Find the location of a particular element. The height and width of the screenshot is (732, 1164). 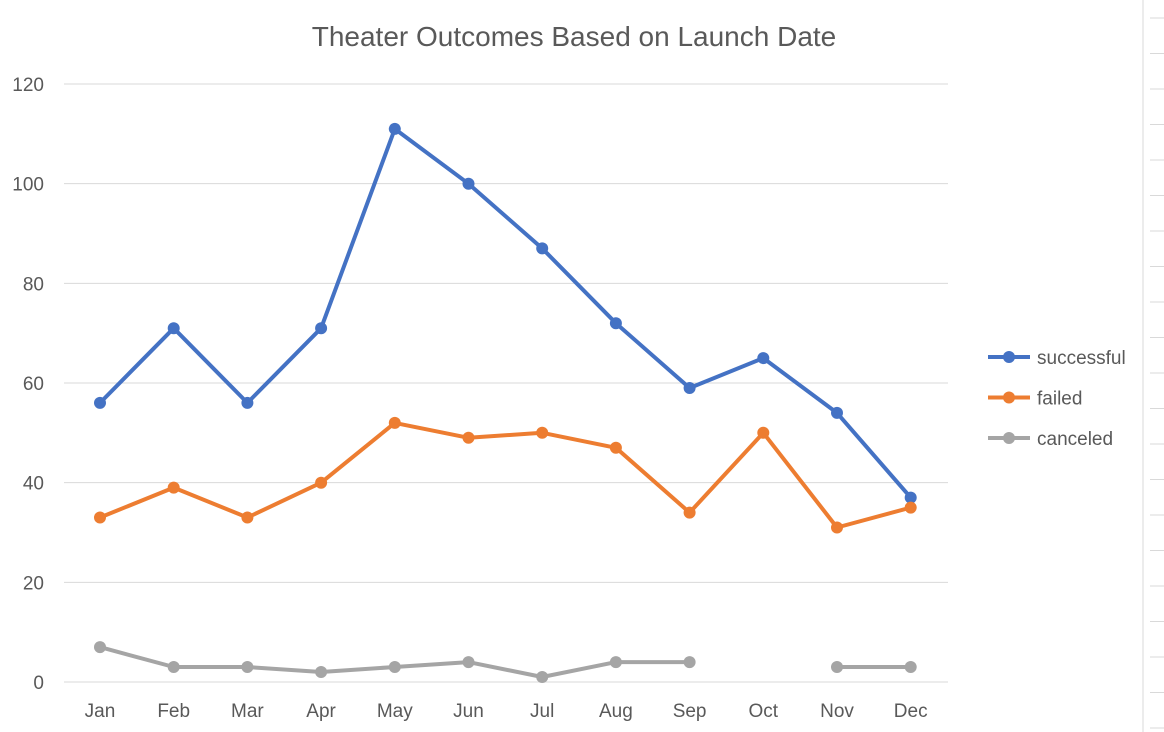

series-failed is located at coordinates (505, 475).